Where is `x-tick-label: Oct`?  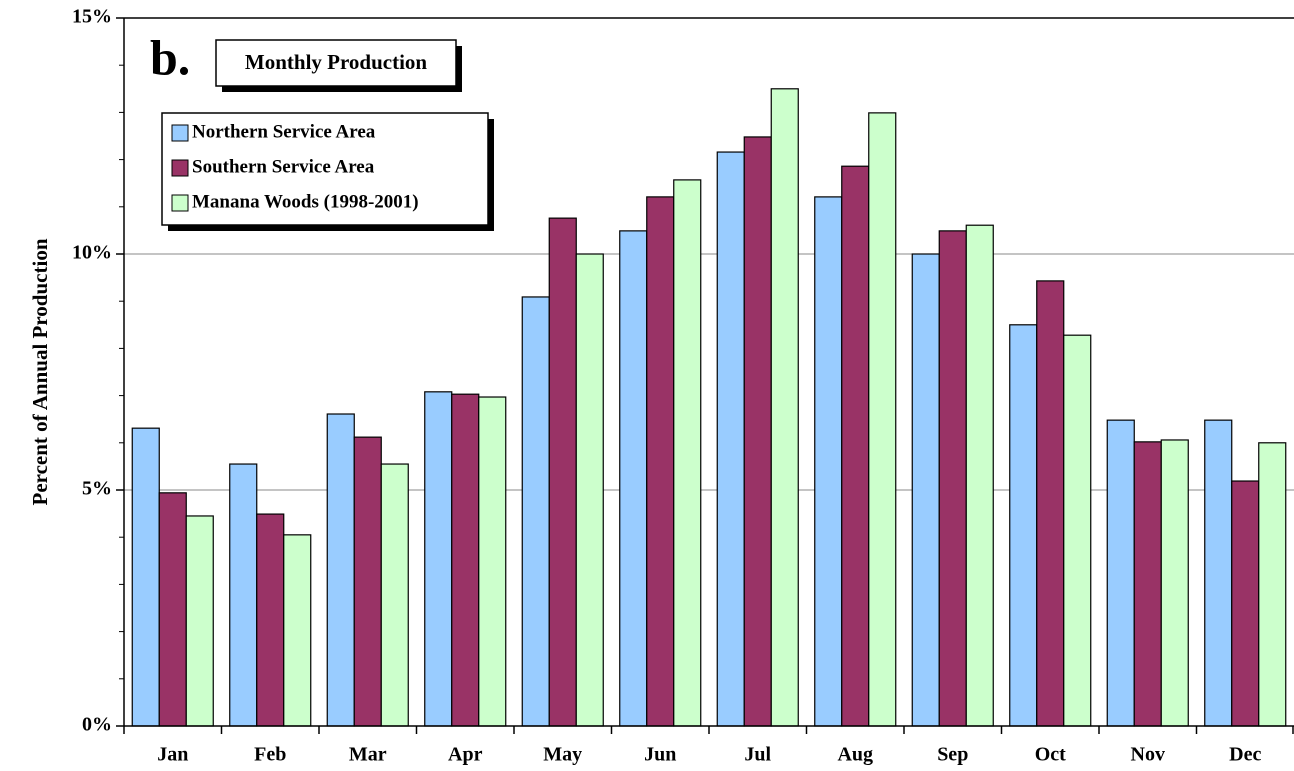 x-tick-label: Oct is located at coordinates (1050, 755).